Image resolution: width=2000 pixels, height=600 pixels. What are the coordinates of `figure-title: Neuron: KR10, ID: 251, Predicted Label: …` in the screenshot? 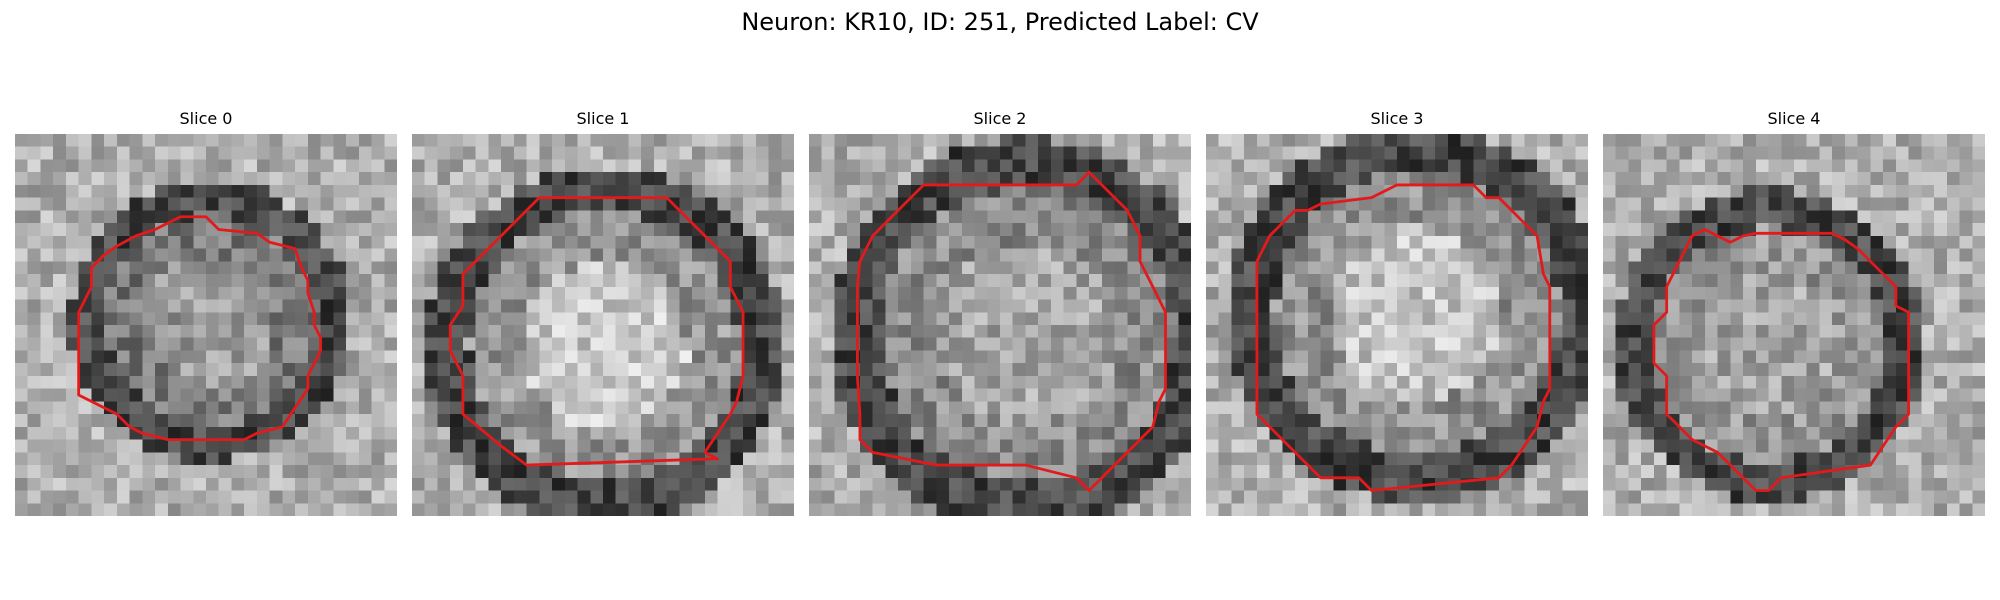 It's located at (1000, 22).